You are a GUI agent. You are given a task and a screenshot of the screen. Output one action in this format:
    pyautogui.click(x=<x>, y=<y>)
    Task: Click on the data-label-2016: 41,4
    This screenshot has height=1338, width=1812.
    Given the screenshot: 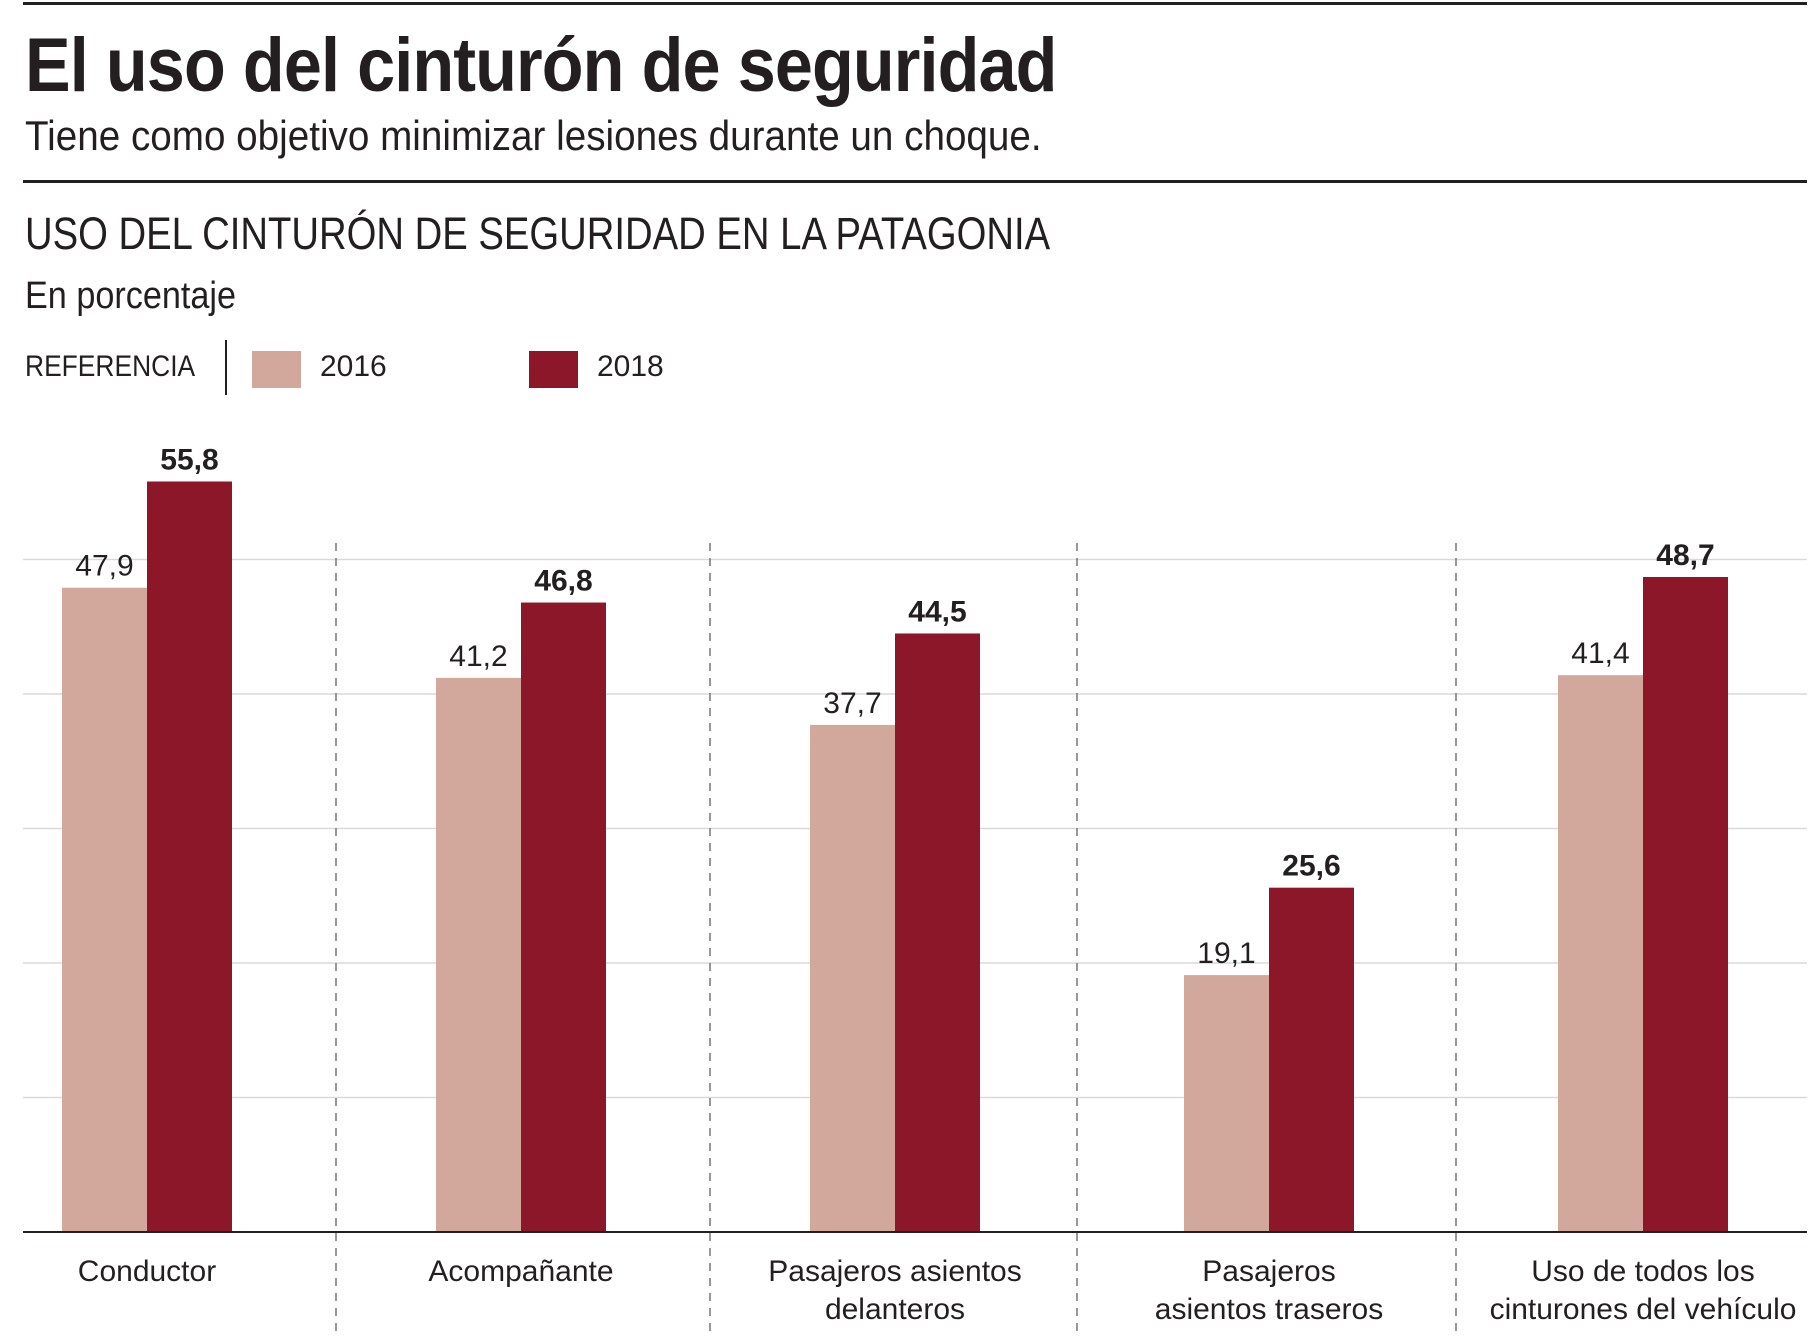 What is the action you would take?
    pyautogui.click(x=1600, y=653)
    